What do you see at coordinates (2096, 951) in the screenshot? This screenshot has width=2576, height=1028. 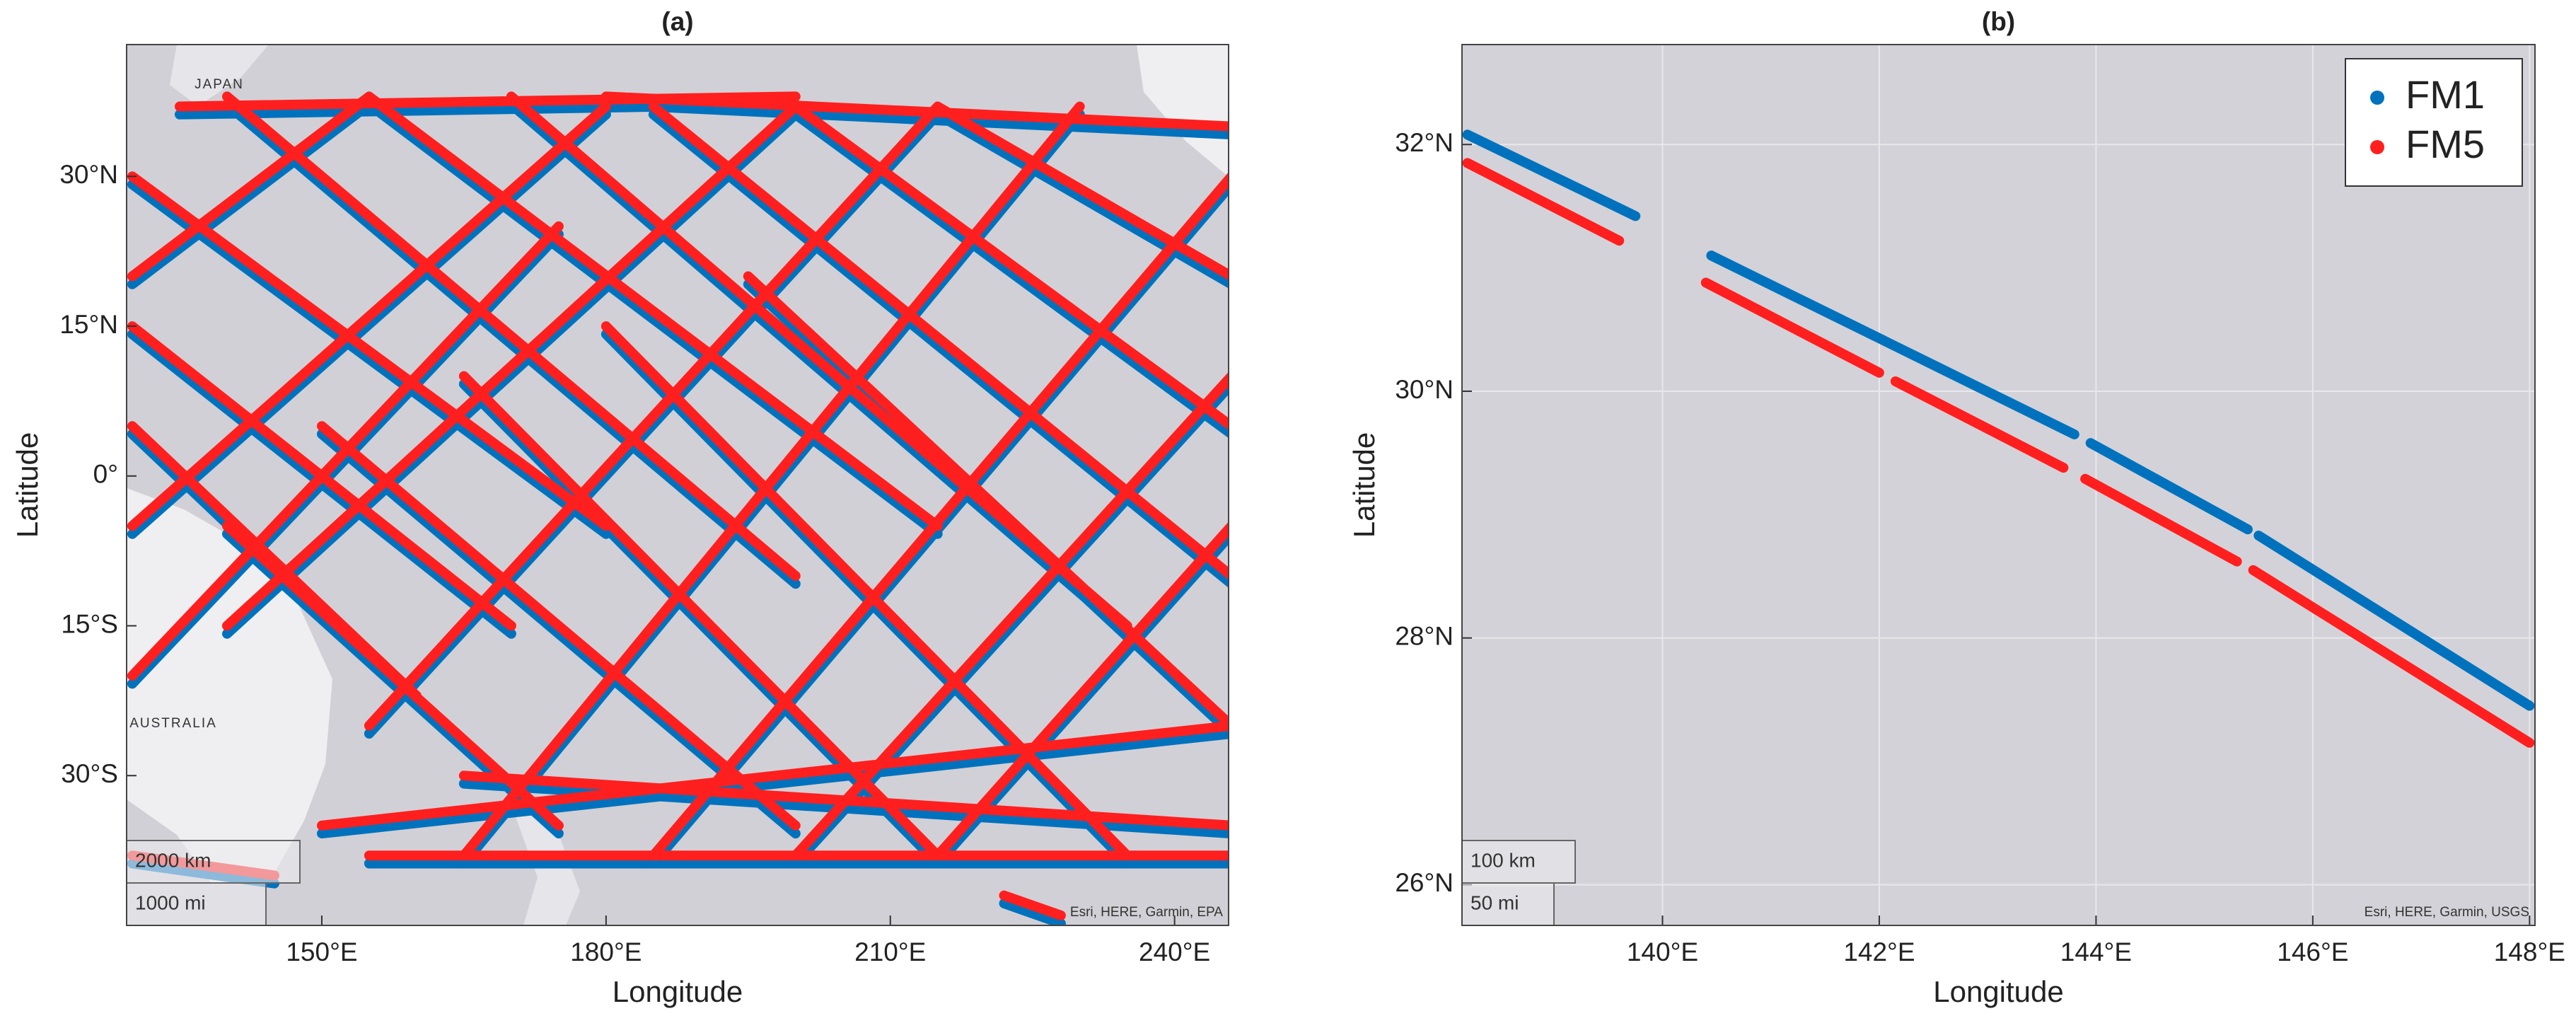 I see `x-tick-label: 144°E` at bounding box center [2096, 951].